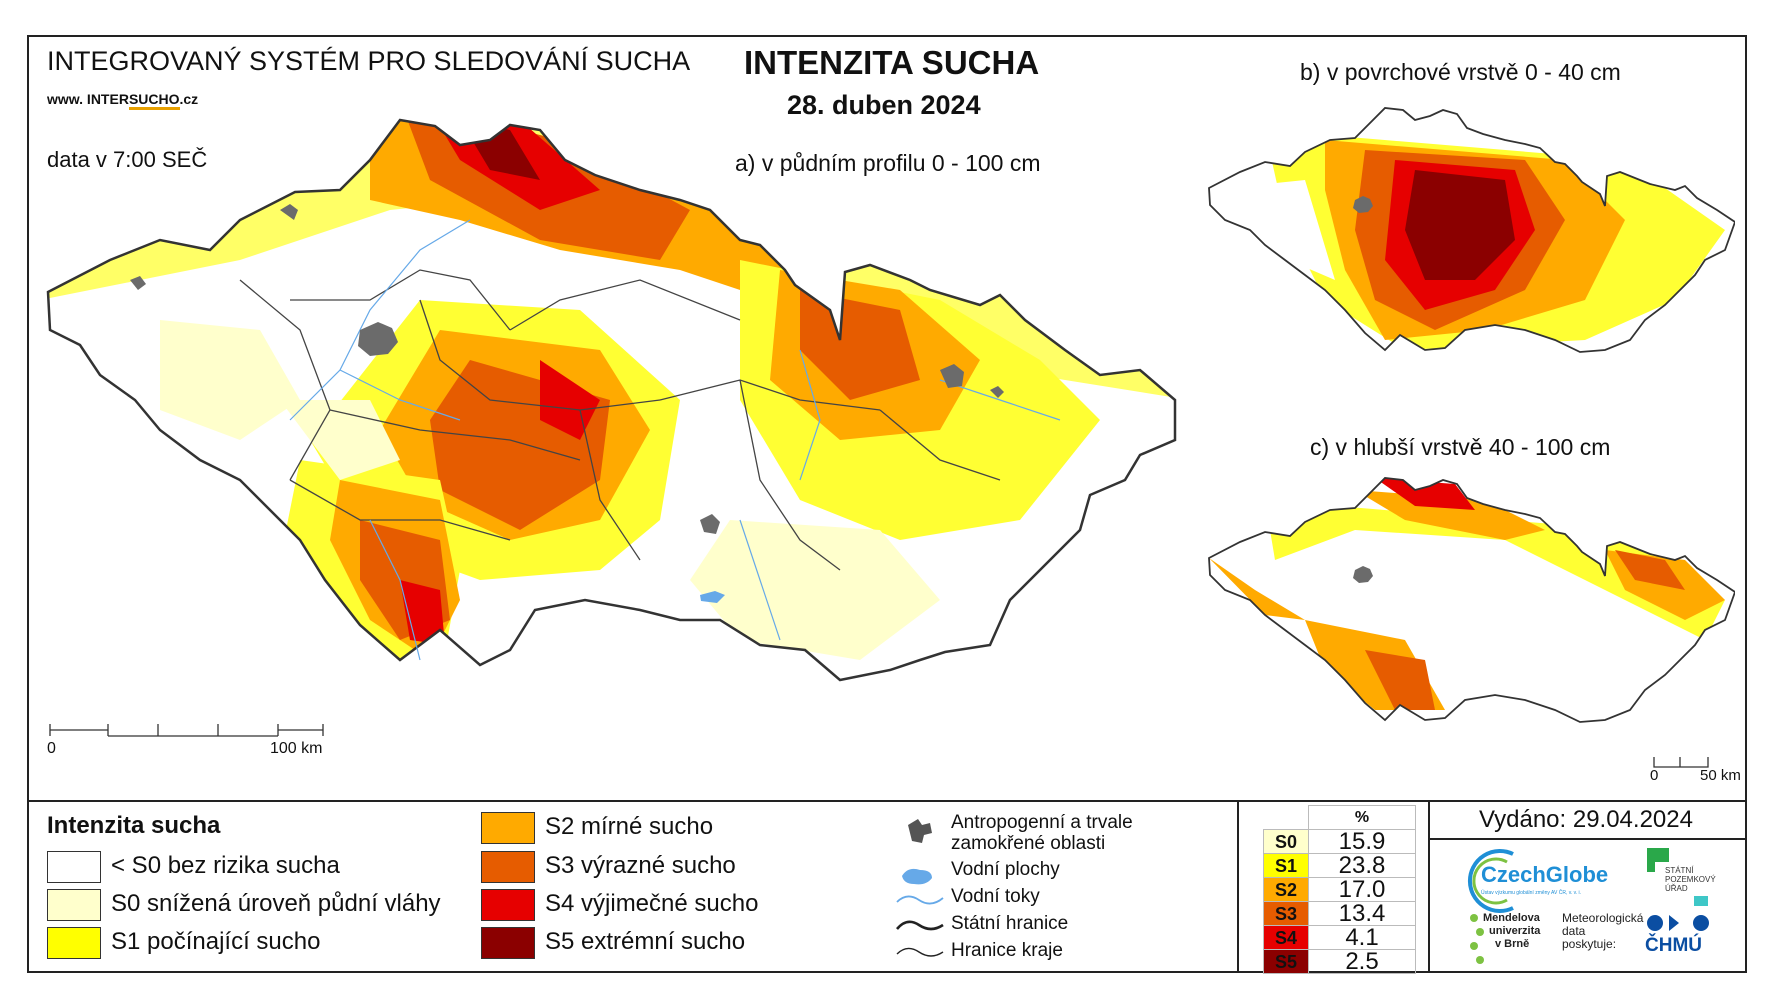  Describe the element at coordinates (995, 896) in the screenshot. I see `legend-rivers: Vodní toky` at that location.